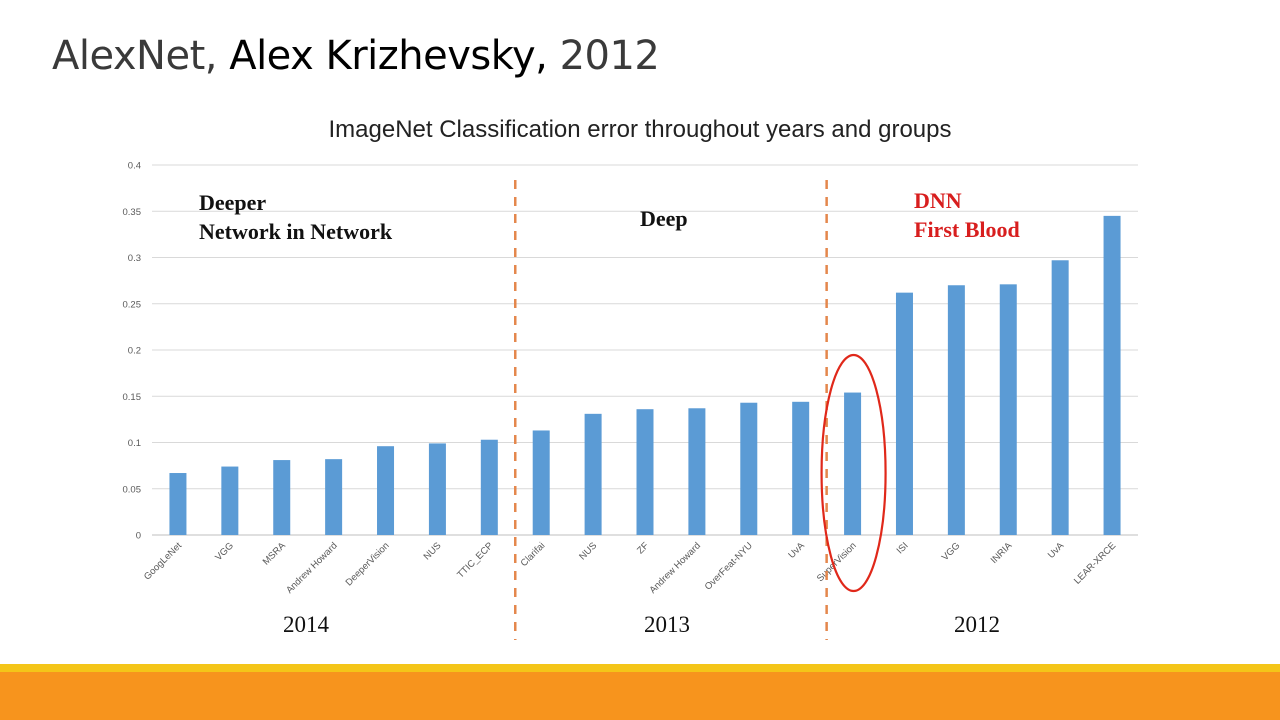 The width and height of the screenshot is (1280, 720). I want to click on year-label: 2013, so click(667, 624).